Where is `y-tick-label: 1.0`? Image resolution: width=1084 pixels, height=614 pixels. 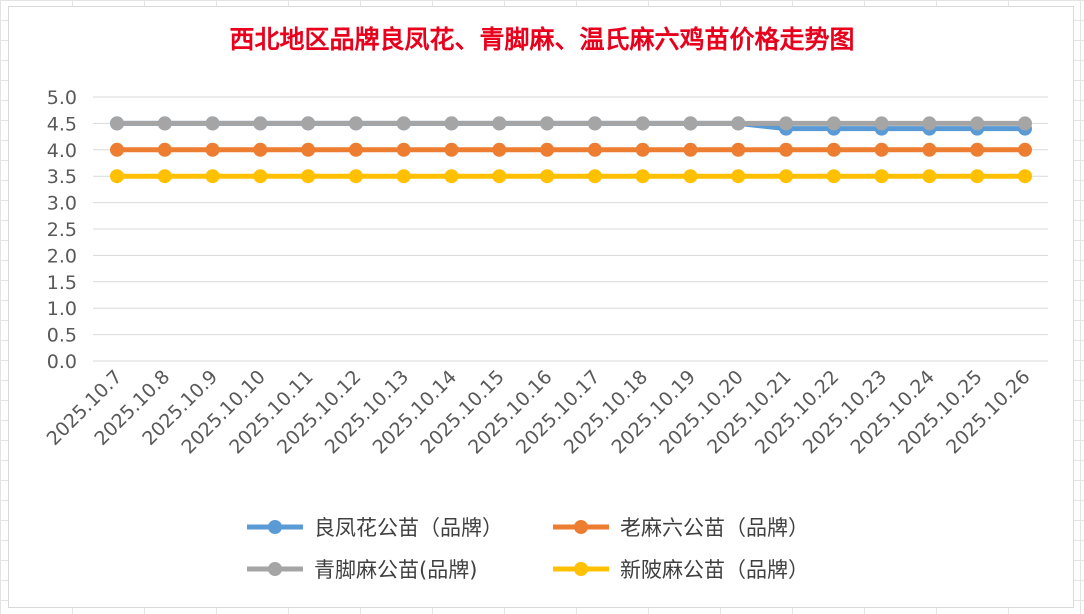 y-tick-label: 1.0 is located at coordinates (62, 309).